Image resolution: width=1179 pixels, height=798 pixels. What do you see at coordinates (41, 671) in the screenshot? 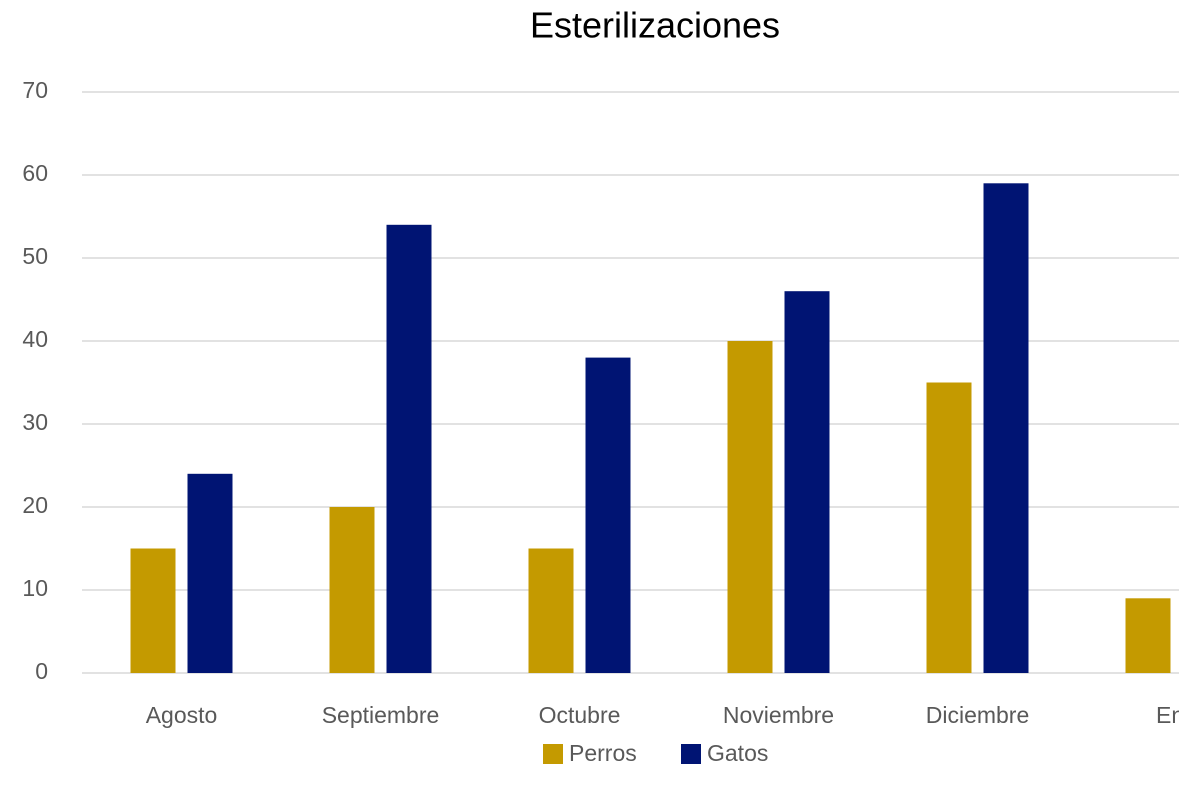
I see `y-tick-label: 0` at bounding box center [41, 671].